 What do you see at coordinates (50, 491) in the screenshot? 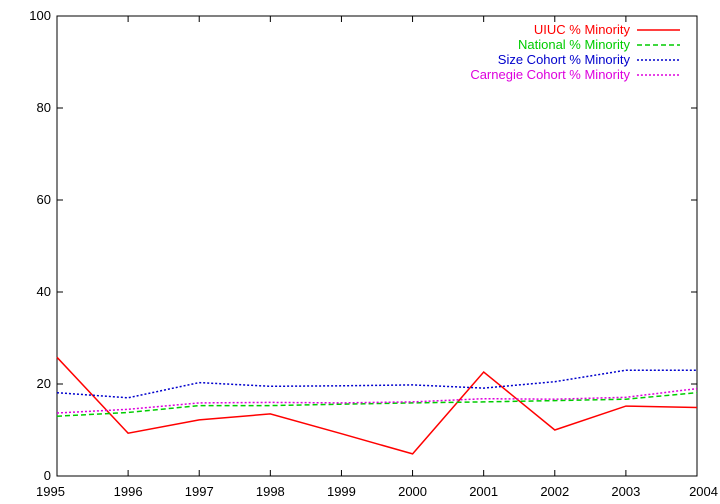
I see `x-tick-label: 1995` at bounding box center [50, 491].